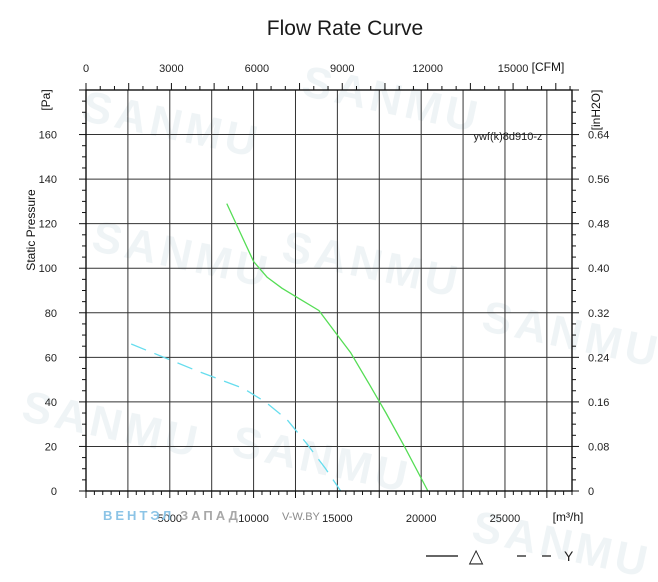 This screenshot has height=582, width=658. Describe the element at coordinates (598, 136) in the screenshot. I see `y2-tick-label: 0.64` at that location.